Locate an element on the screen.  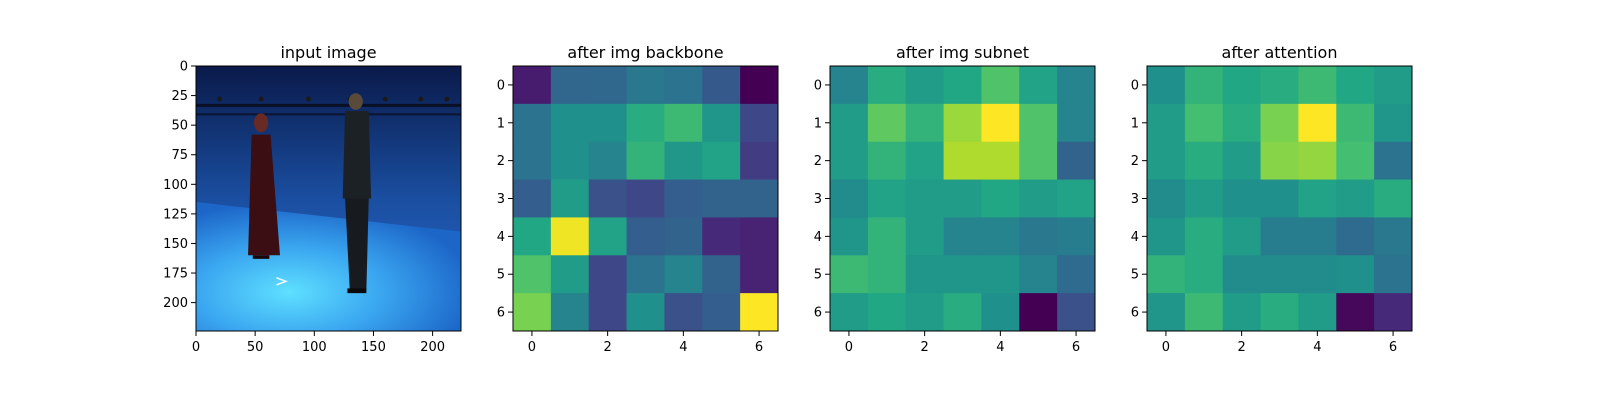
x-tick-label: 100 is located at coordinates (314, 347).